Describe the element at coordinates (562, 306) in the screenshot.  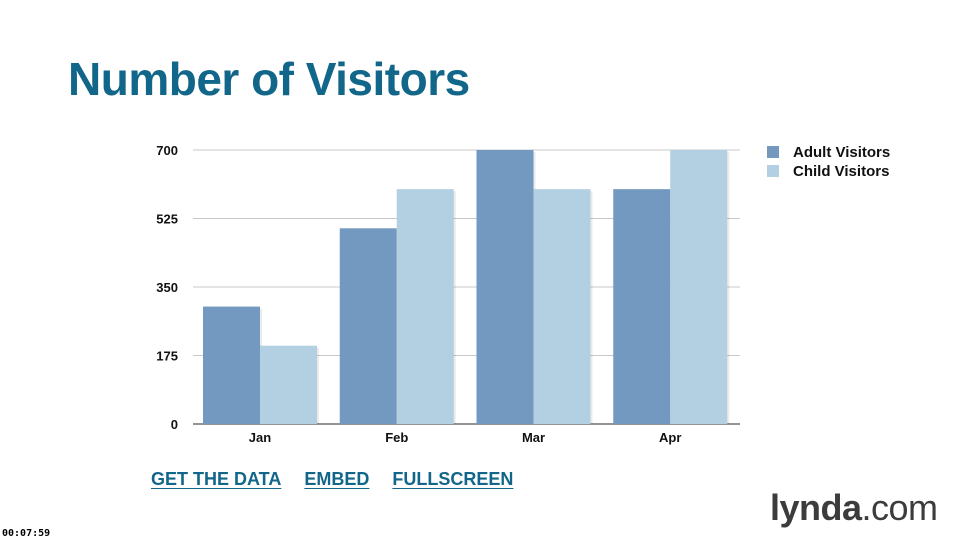
I see `bar-child-visitors-mar` at that location.